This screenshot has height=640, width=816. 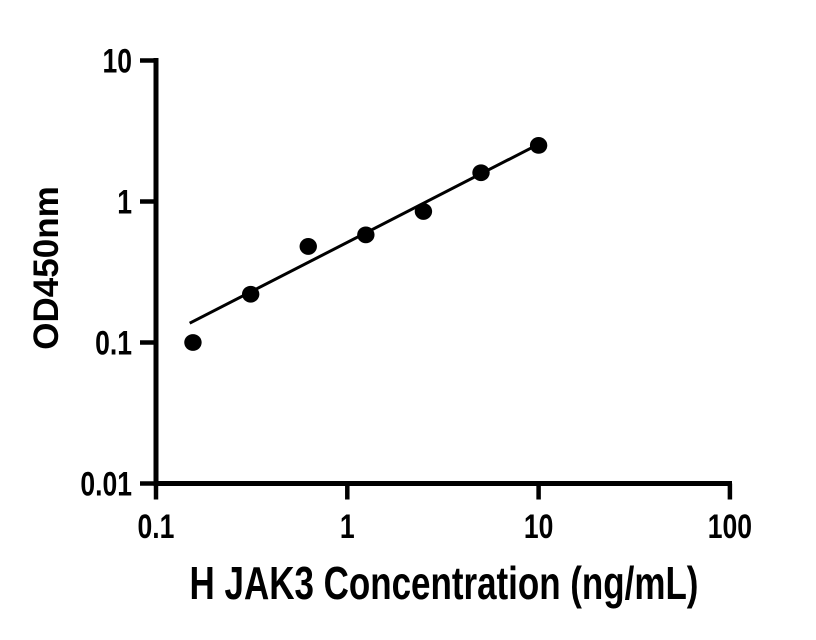 What do you see at coordinates (118, 62) in the screenshot?
I see `y-tick-label: 10` at bounding box center [118, 62].